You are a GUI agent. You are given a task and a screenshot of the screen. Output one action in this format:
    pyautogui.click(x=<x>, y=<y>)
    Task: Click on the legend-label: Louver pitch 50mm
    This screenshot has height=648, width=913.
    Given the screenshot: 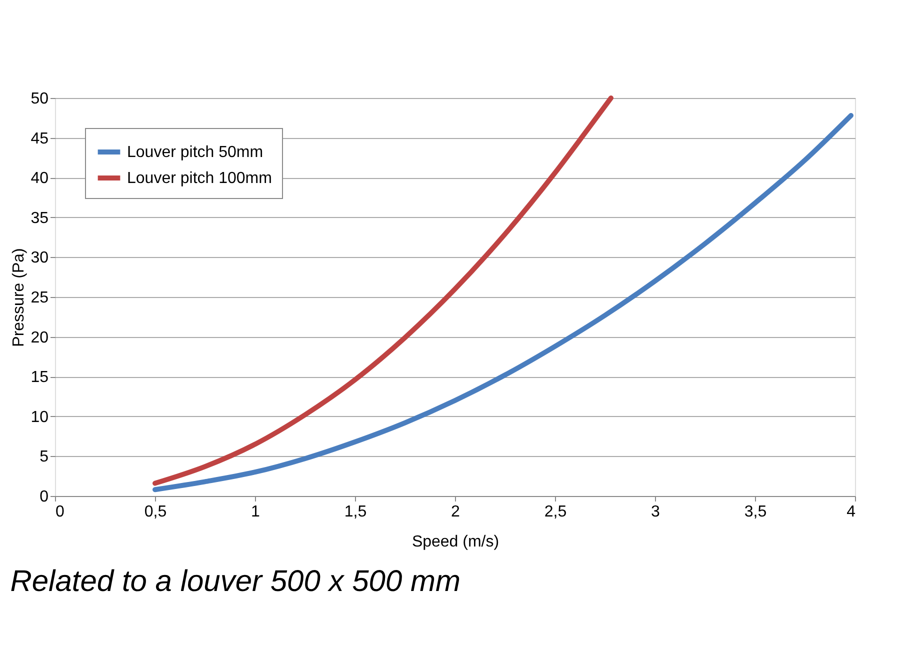 What is the action you would take?
    pyautogui.click(x=195, y=152)
    